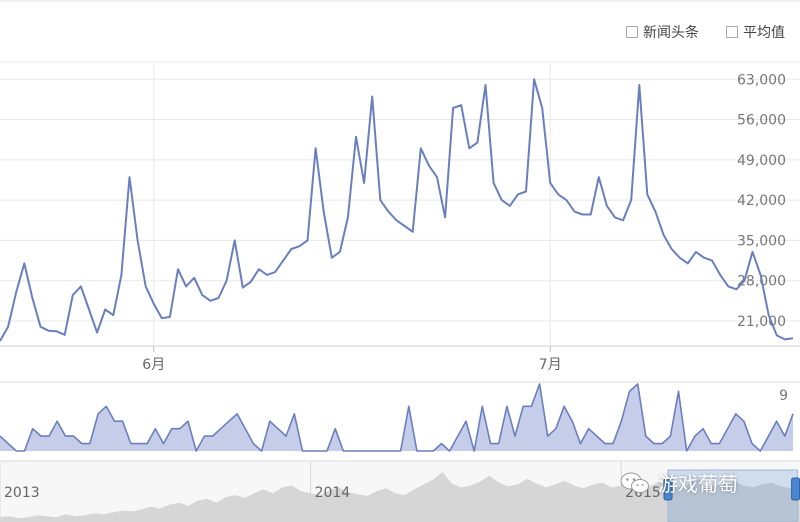 This screenshot has height=522, width=800. I want to click on sub-y-tick-labels: 9, so click(783, 396).